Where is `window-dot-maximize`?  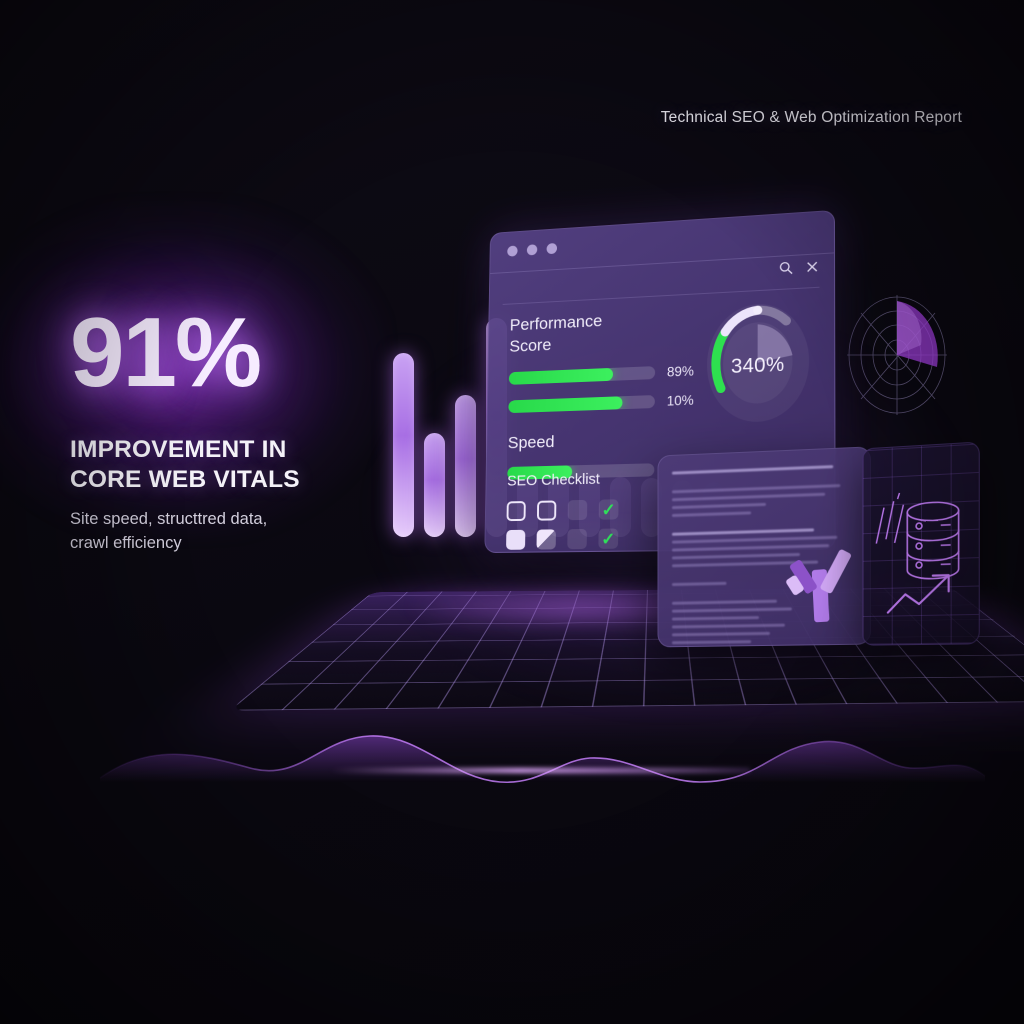
window-dot-maximize is located at coordinates (552, 248).